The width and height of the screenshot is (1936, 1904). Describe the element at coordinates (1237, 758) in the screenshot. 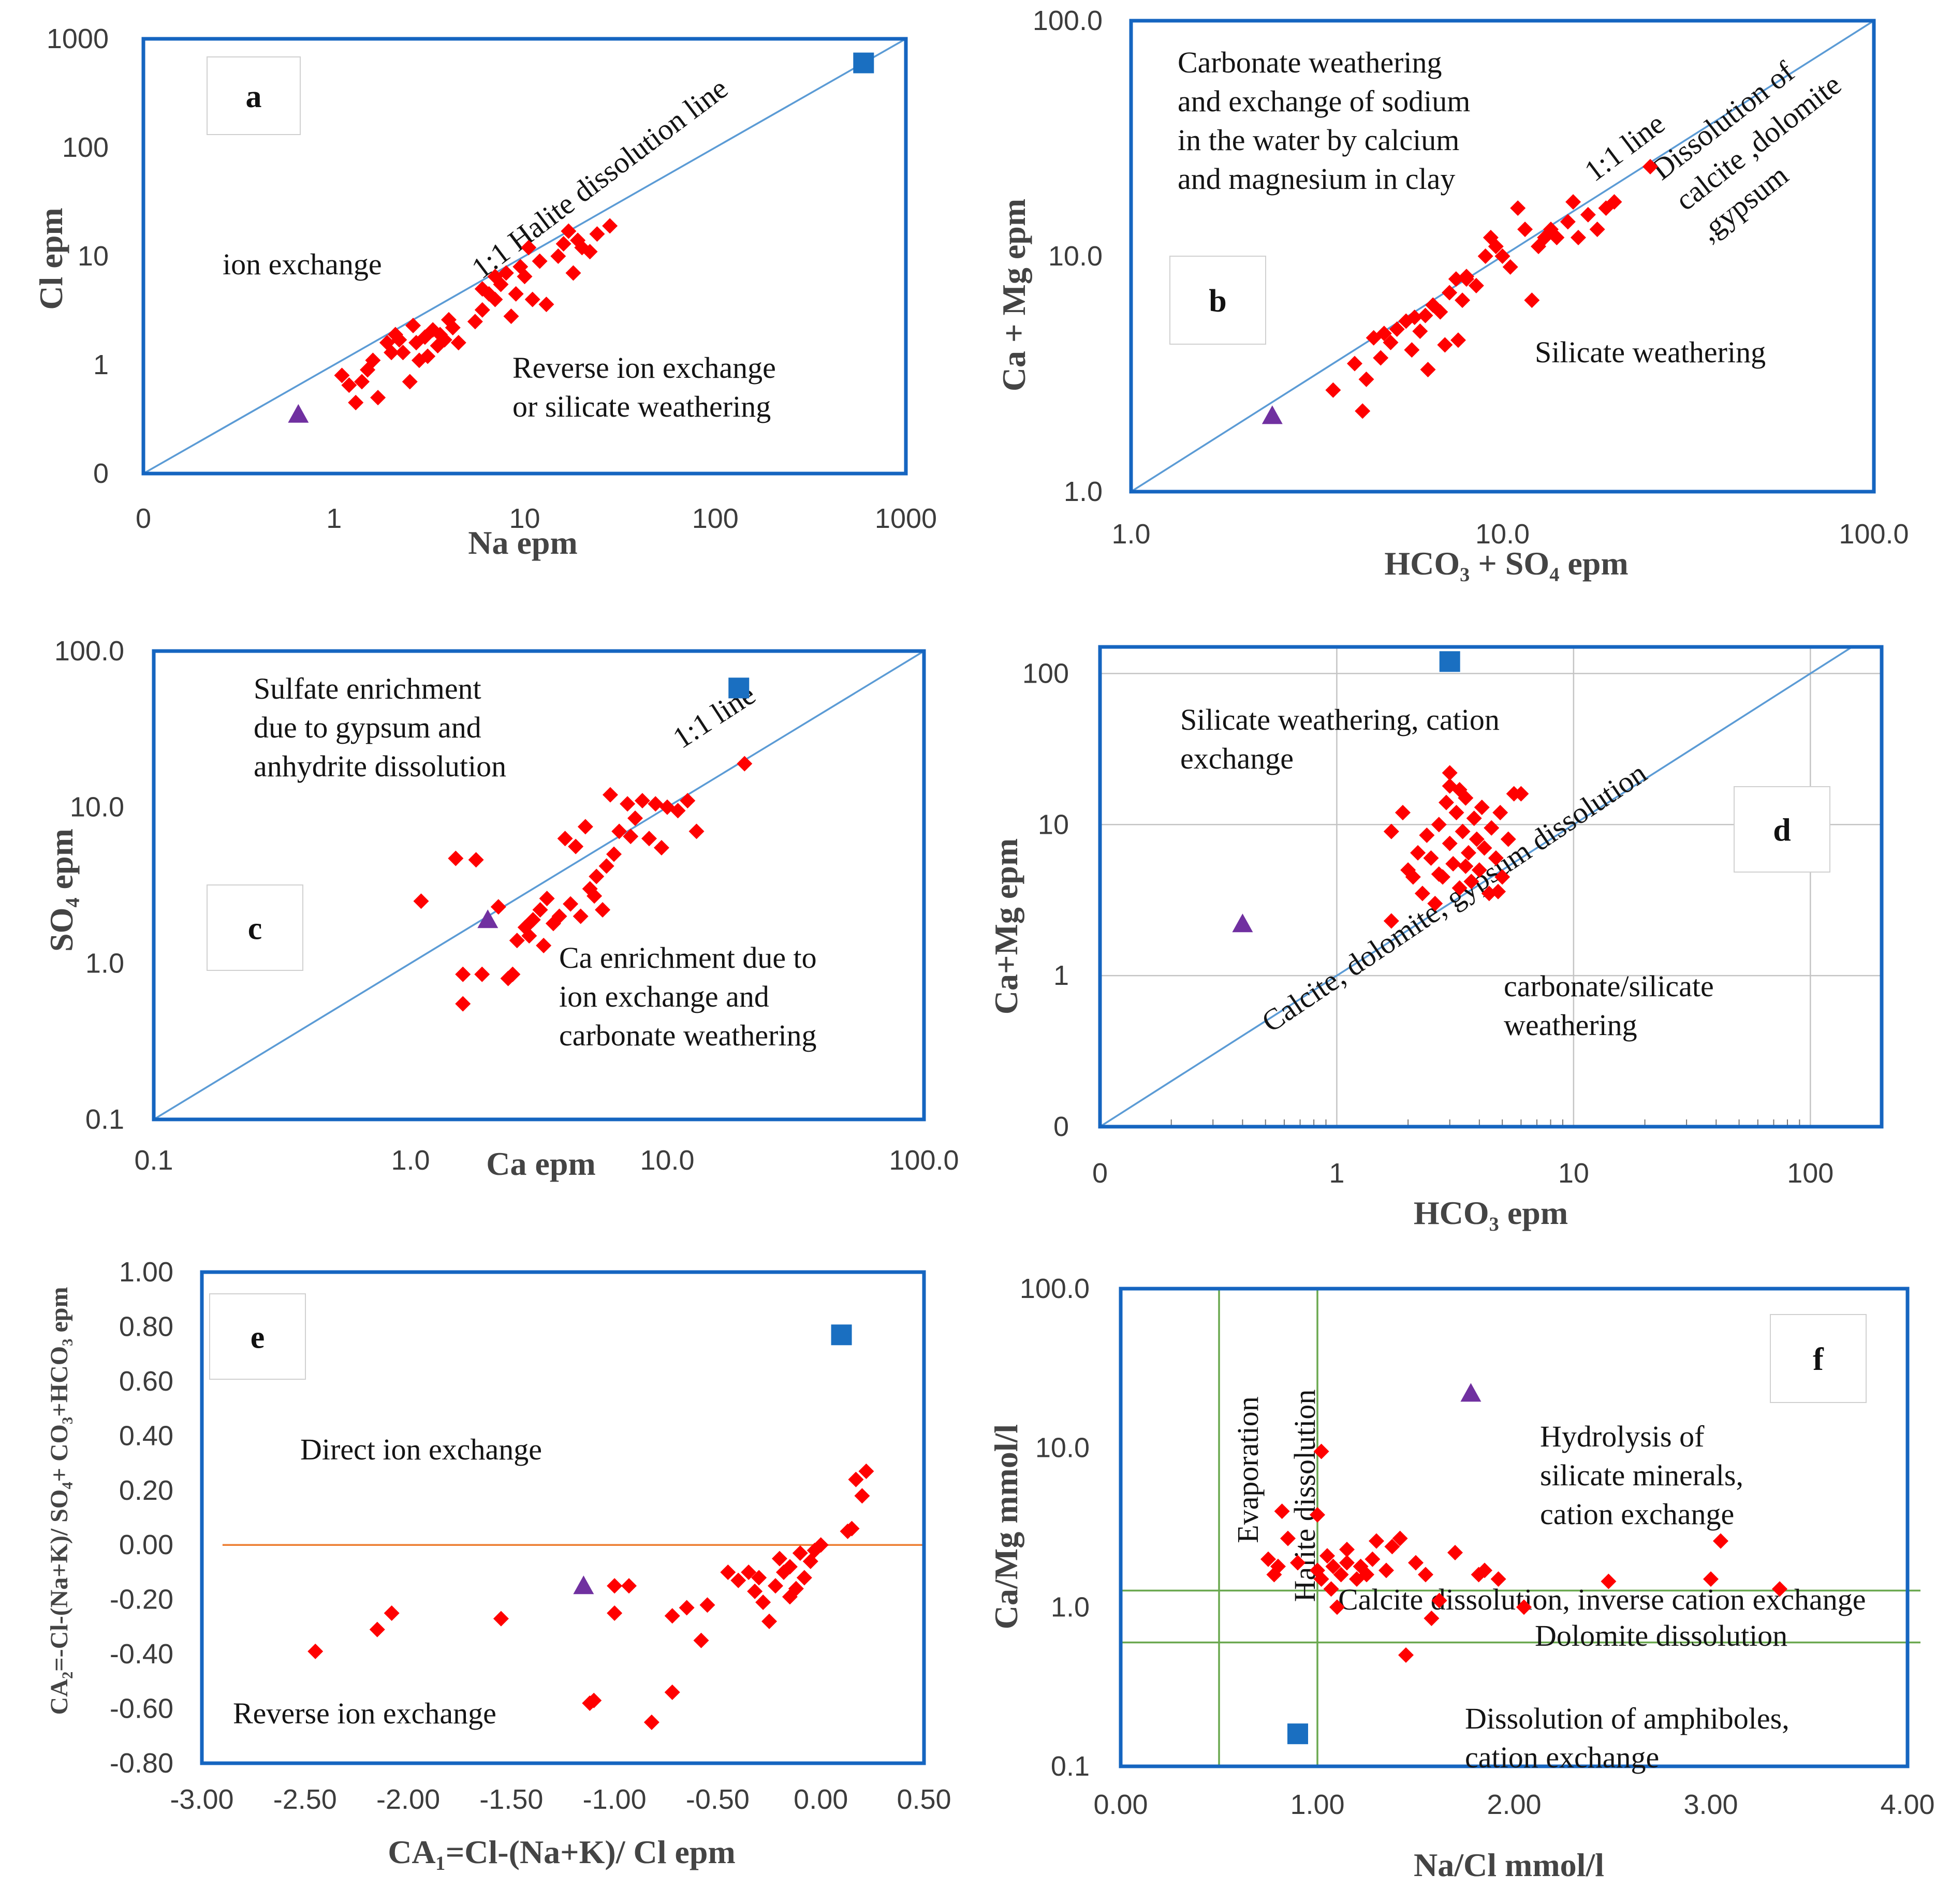

I see `annotation: exchange` at that location.